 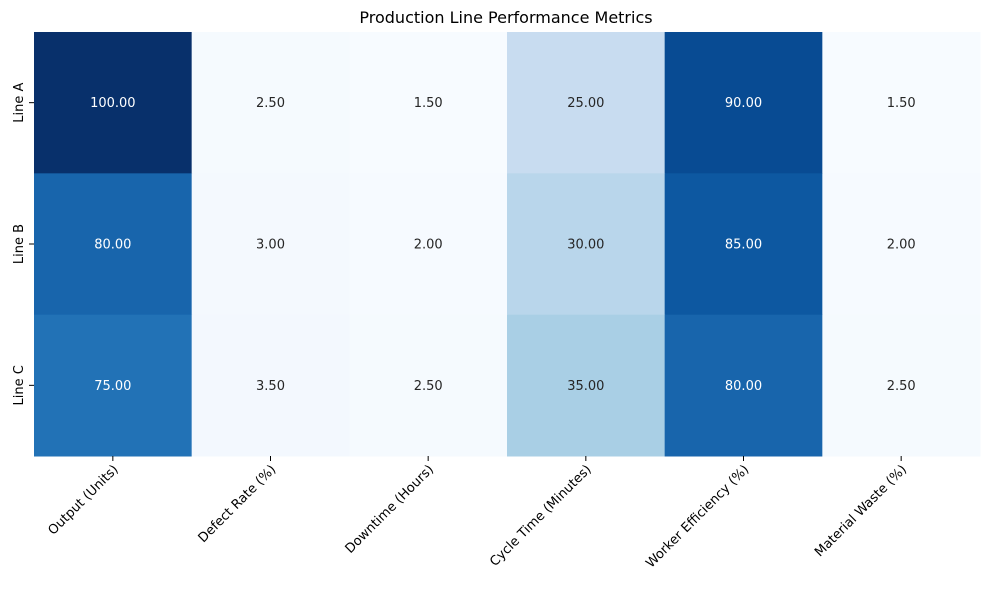 I want to click on cell-value-label: 90.00, so click(x=743, y=103).